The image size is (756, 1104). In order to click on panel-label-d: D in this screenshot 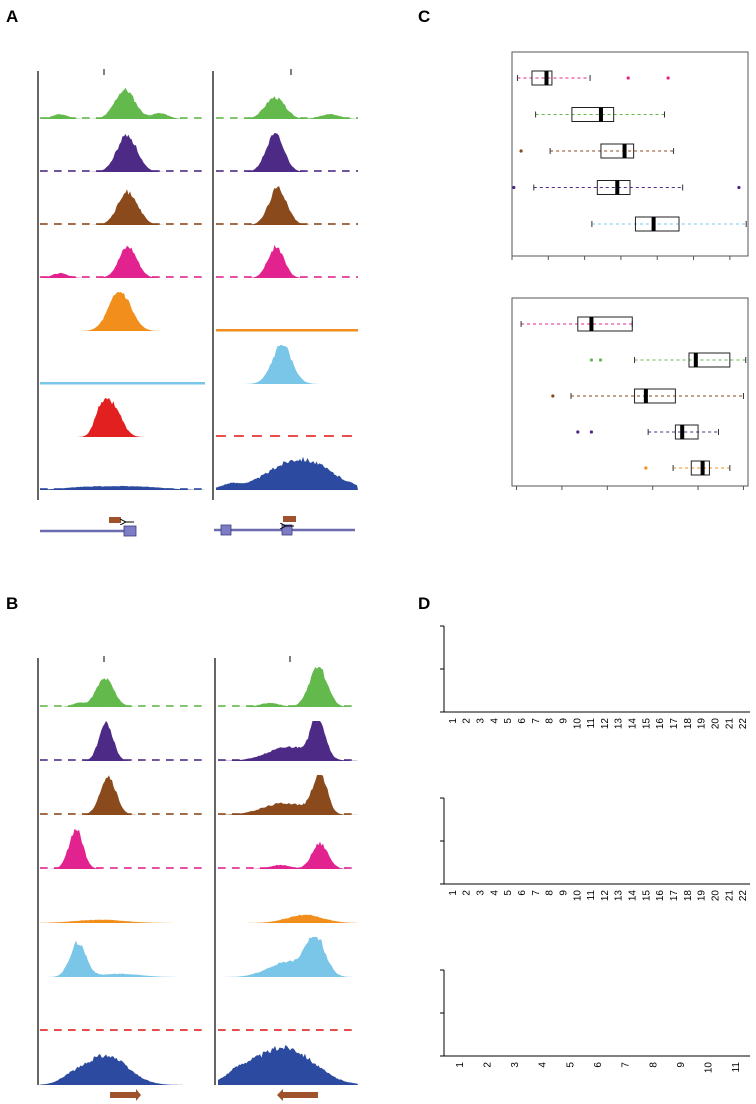, I will do `click(424, 603)`.